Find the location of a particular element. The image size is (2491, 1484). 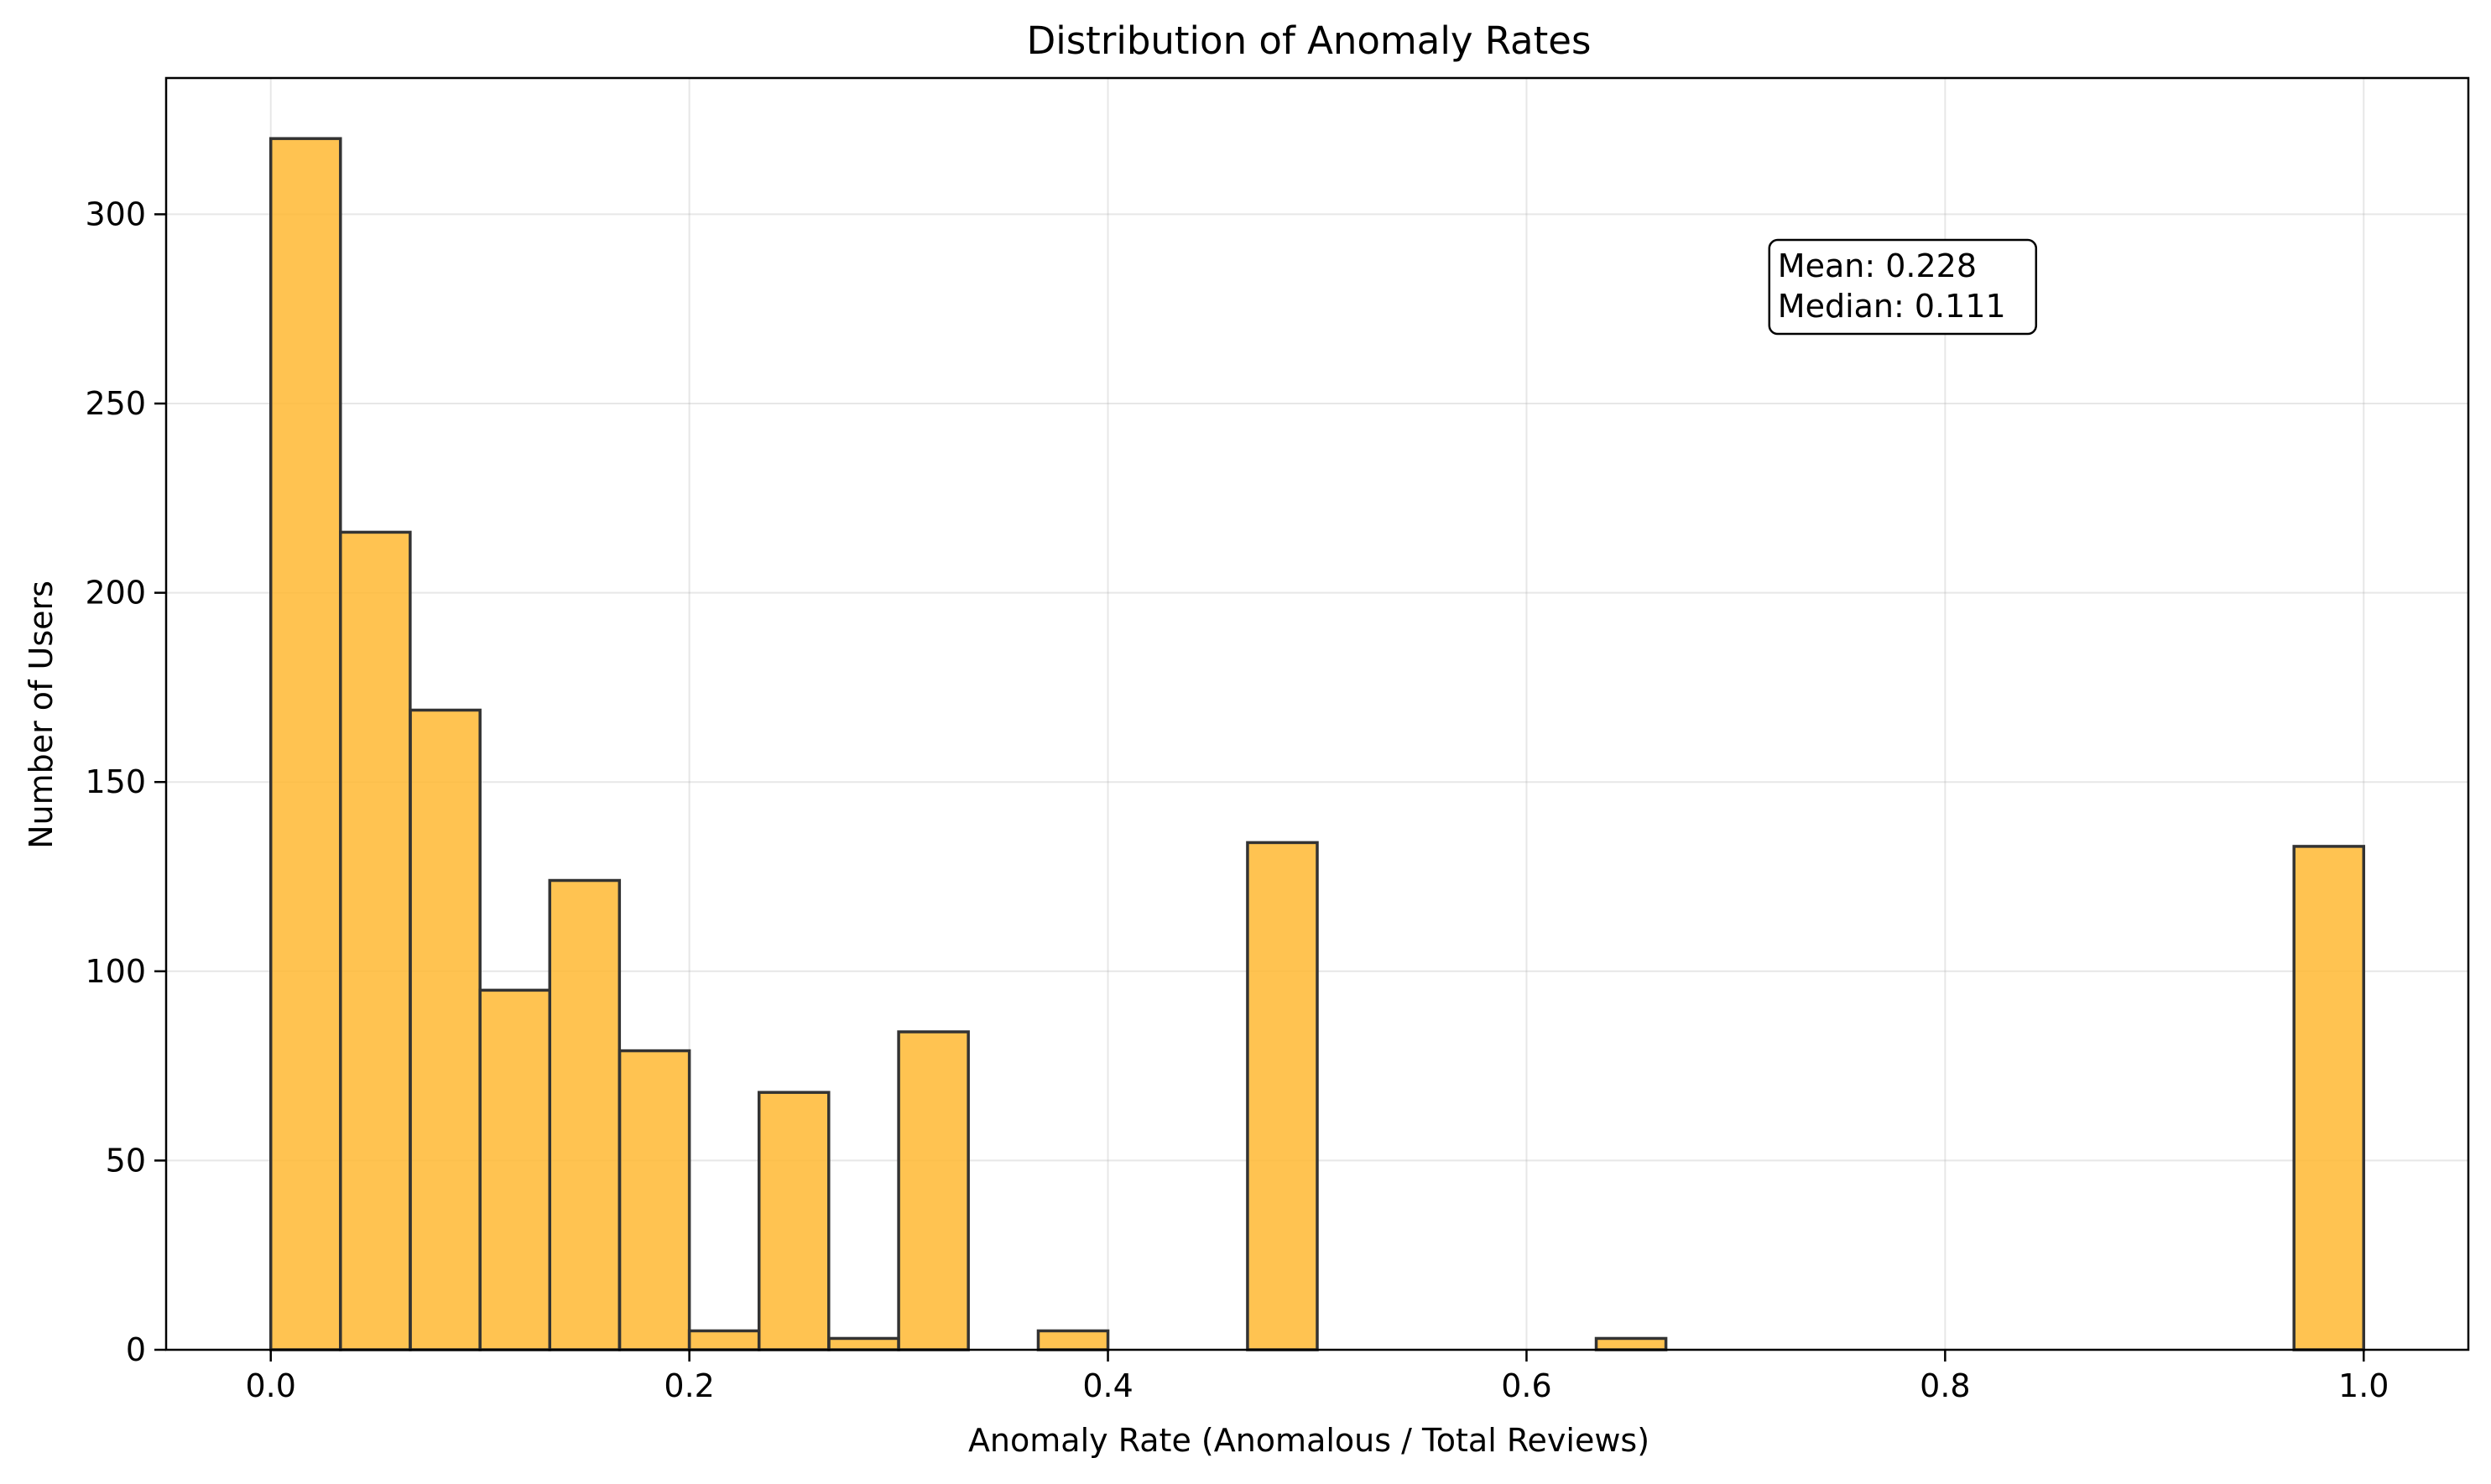

y-tick-label: 100 is located at coordinates (115, 971).